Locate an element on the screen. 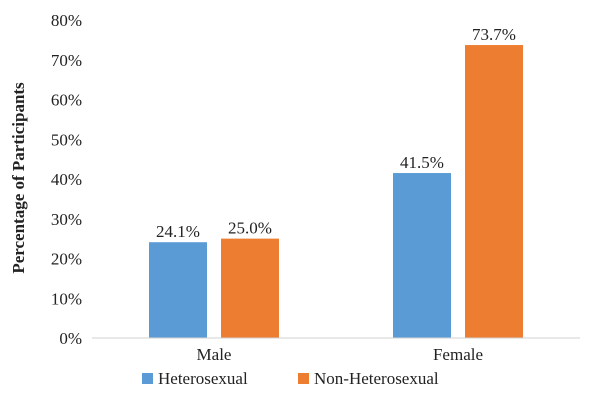 The image size is (593, 397). y-tick-label: 70% is located at coordinates (66, 60).